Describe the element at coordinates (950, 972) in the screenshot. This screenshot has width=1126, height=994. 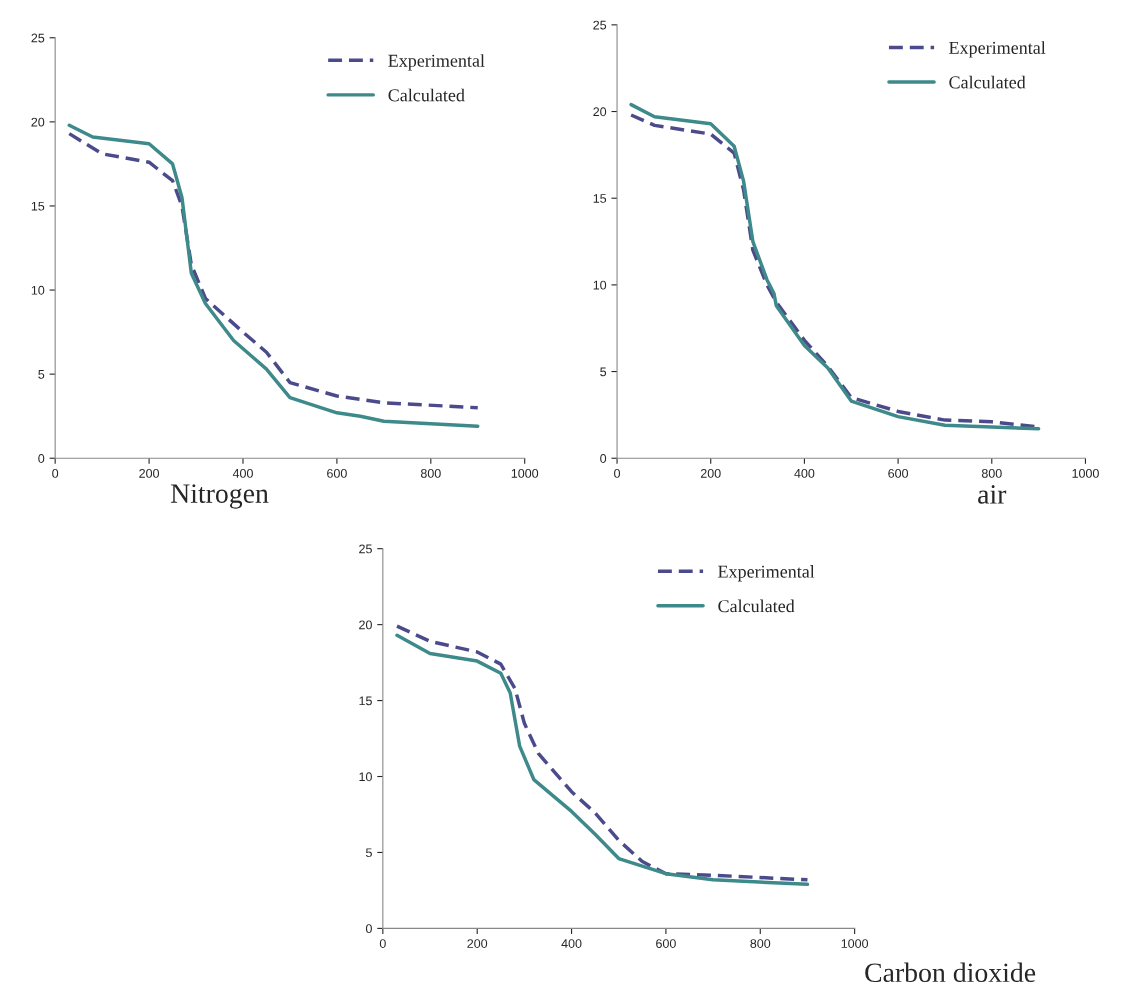
I see `x-axis-title: Carbon dioxide` at that location.